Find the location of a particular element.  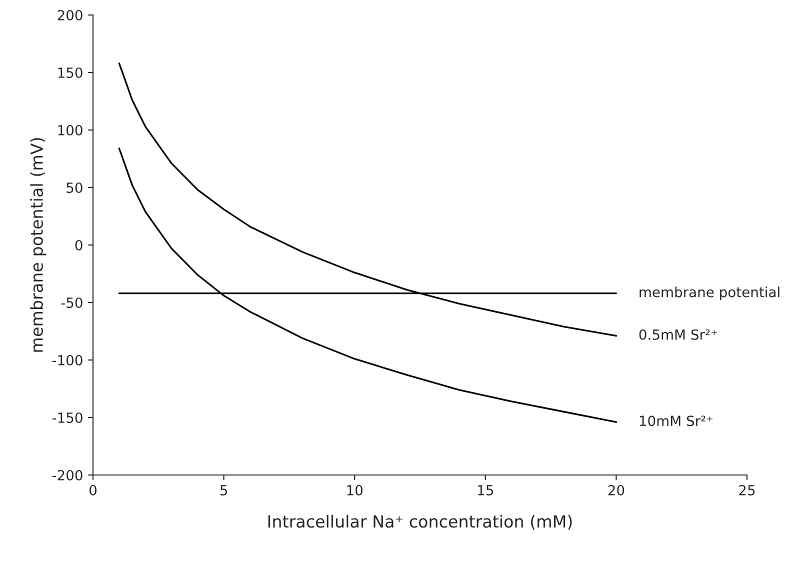

x-tick-label: 5 is located at coordinates (224, 490).